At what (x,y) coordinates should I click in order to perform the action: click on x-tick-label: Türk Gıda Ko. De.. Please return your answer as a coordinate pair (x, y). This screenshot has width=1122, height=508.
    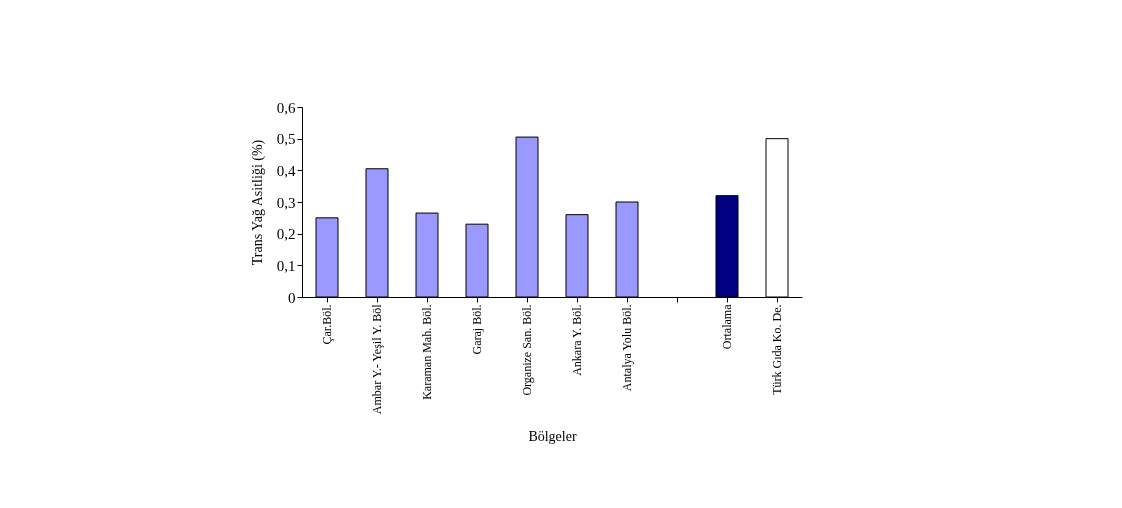
    Looking at the image, I should click on (777, 349).